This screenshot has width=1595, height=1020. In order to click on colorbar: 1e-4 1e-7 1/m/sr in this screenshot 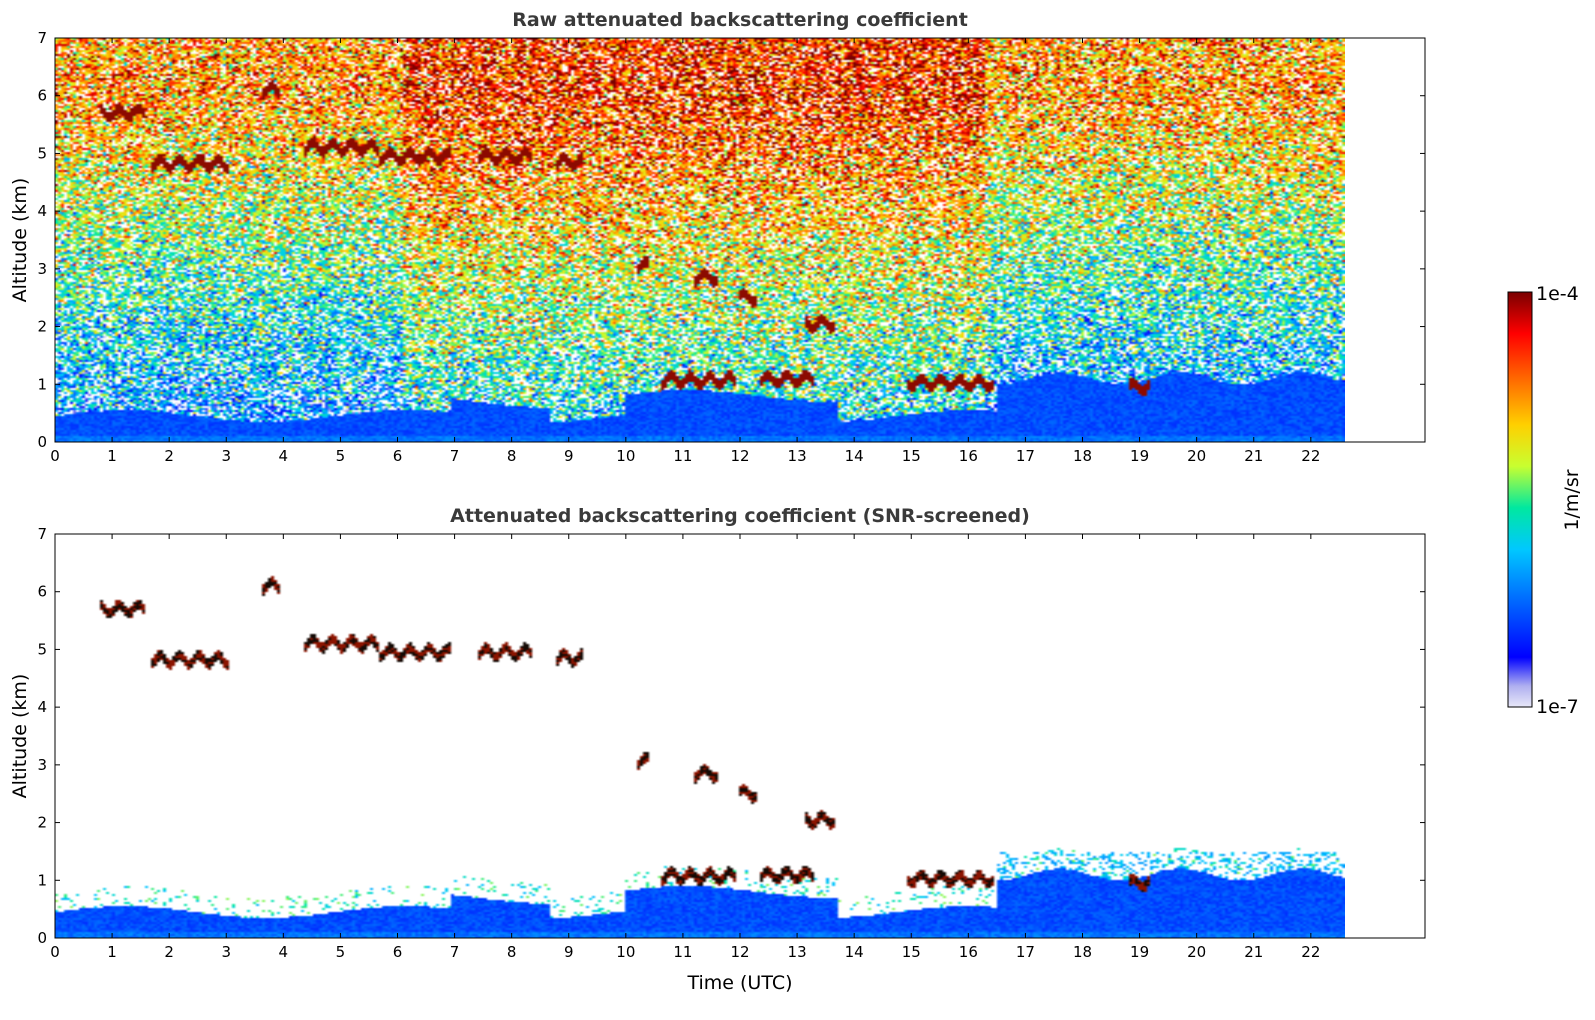, I will do `click(1545, 500)`.